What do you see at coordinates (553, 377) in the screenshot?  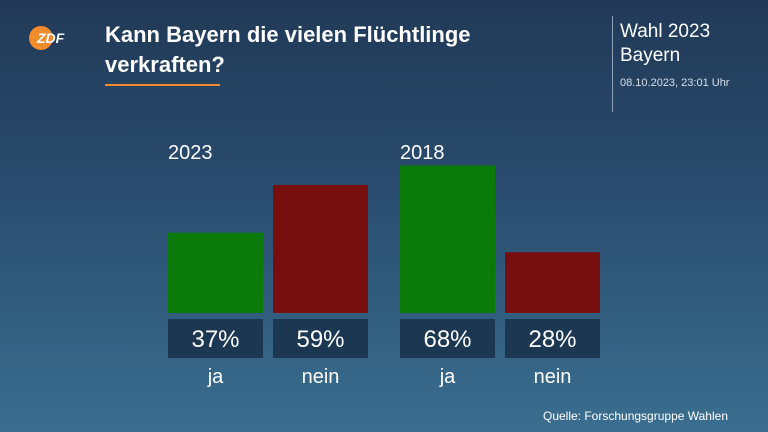 I see `category-label-2018-nein: nein` at bounding box center [553, 377].